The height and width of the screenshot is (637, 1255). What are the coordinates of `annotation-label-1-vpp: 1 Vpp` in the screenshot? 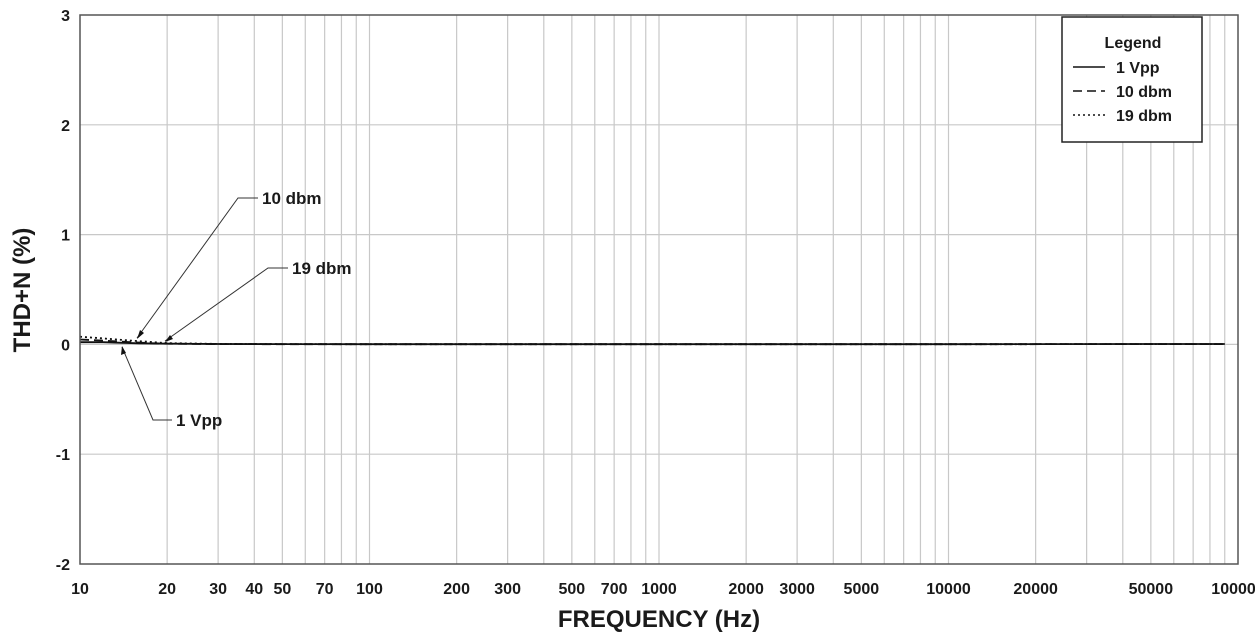 It's located at (199, 420).